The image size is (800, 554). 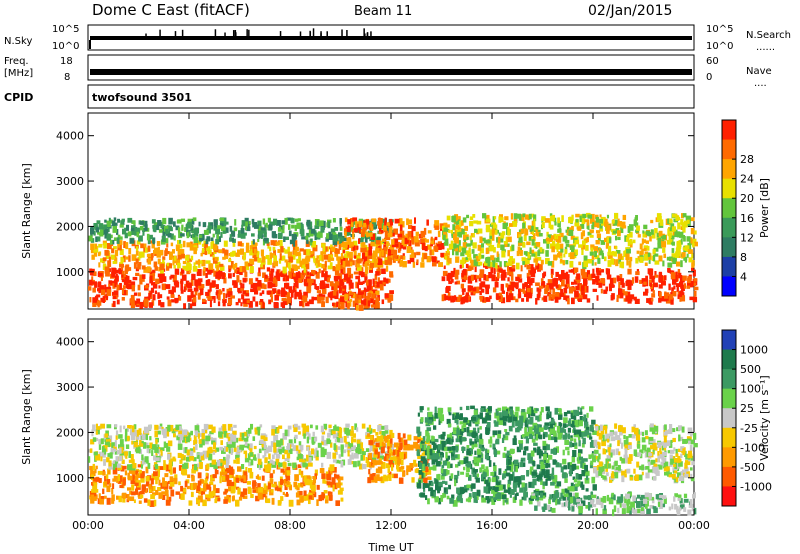 What do you see at coordinates (391, 67) in the screenshot?
I see `freq-panel` at bounding box center [391, 67].